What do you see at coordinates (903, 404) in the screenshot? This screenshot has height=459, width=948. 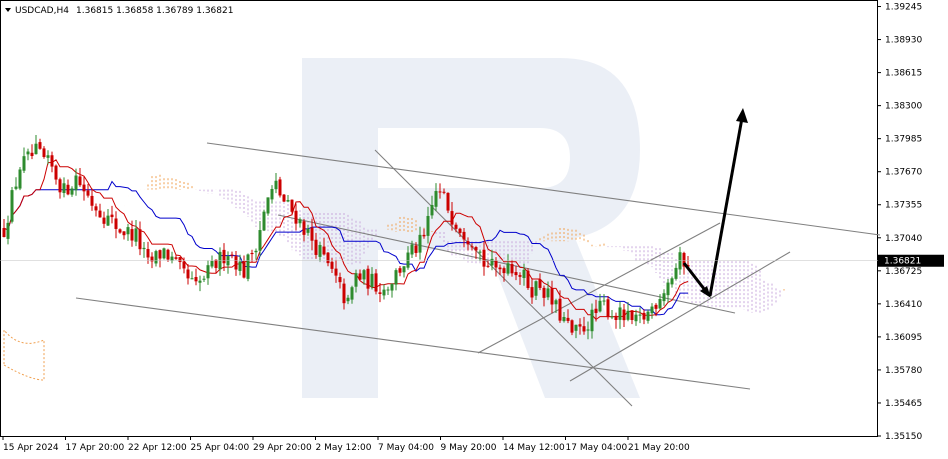 I see `y-tick-label: 1.35465` at bounding box center [903, 404].